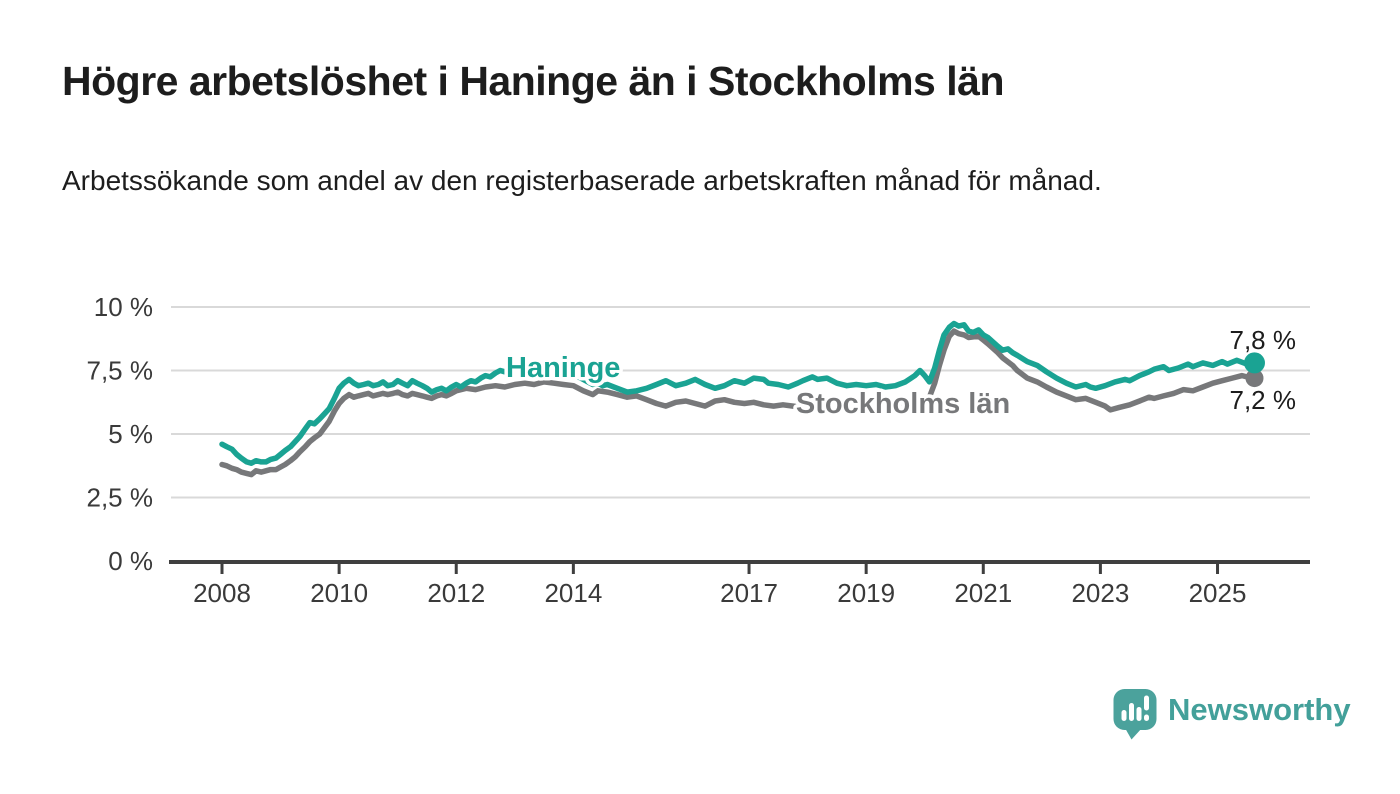  I want to click on x-tick-label: 2025, so click(1218, 593).